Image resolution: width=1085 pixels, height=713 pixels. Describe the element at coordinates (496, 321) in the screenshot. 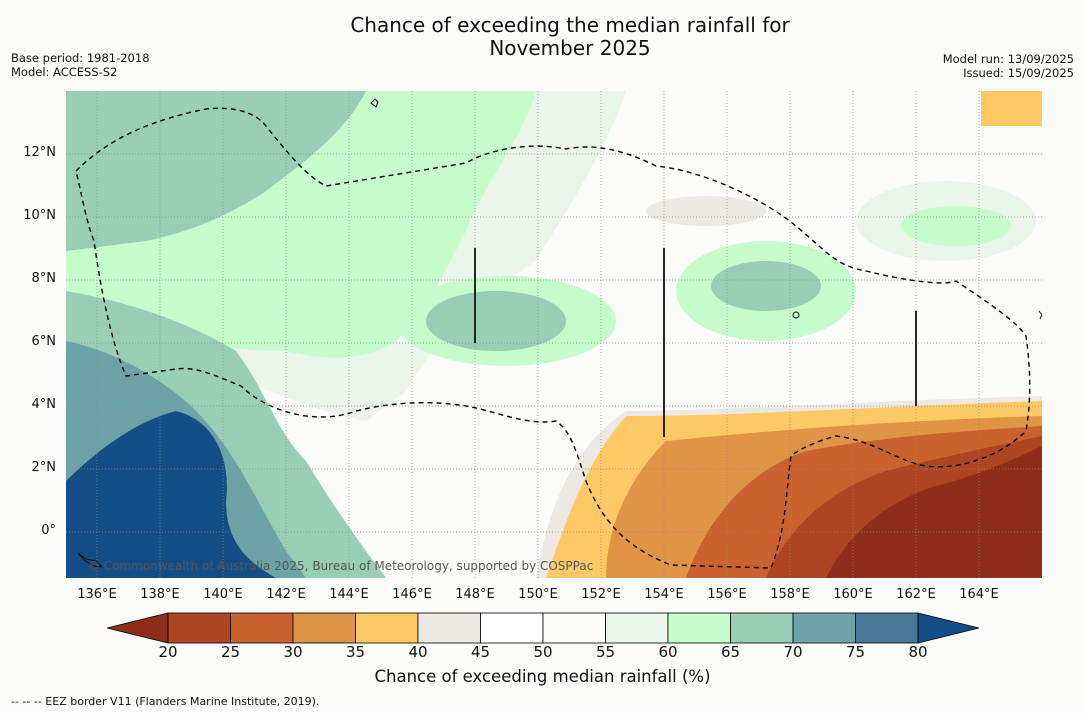

I see `patch-70-center` at that location.